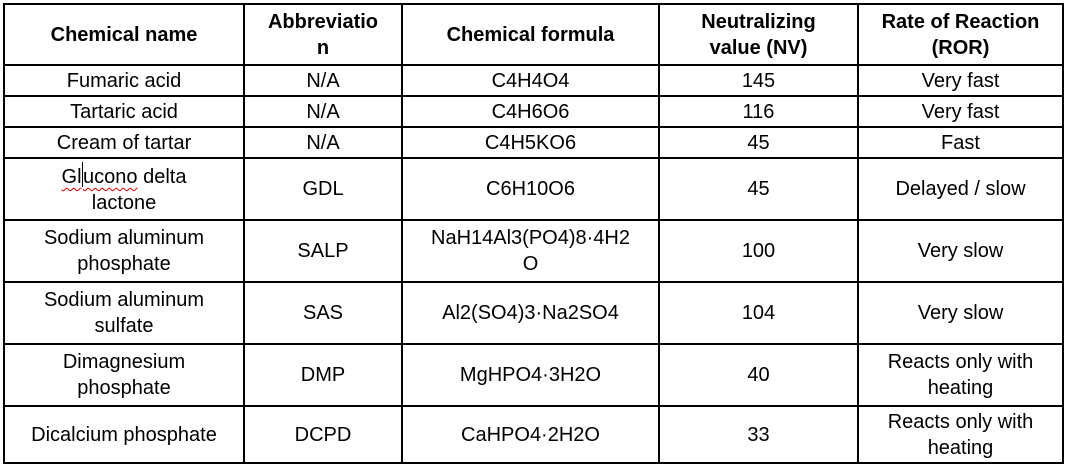 Image resolution: width=1070 pixels, height=475 pixels. Describe the element at coordinates (162, 177) in the screenshot. I see `line-remainder: delta` at that location.